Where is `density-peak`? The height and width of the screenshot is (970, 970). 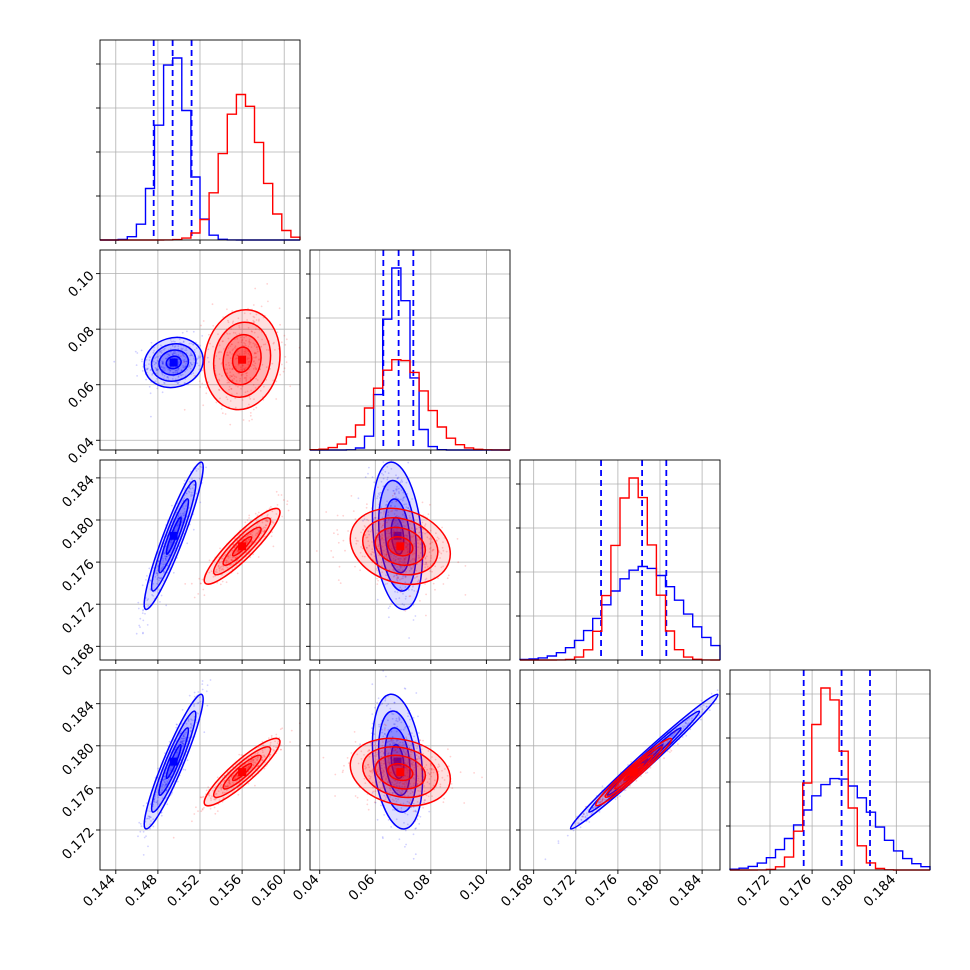
density-peak is located at coordinates (173, 535).